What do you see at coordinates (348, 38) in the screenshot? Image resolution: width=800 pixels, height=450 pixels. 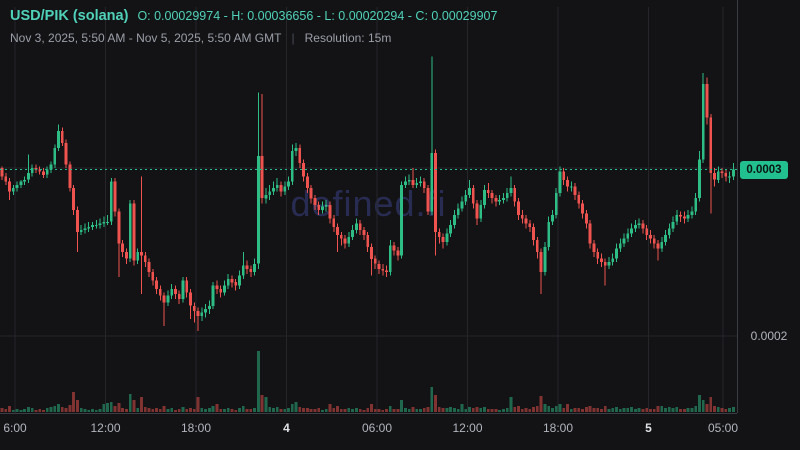 I see `resolution-label: Resolution: 15m` at bounding box center [348, 38].